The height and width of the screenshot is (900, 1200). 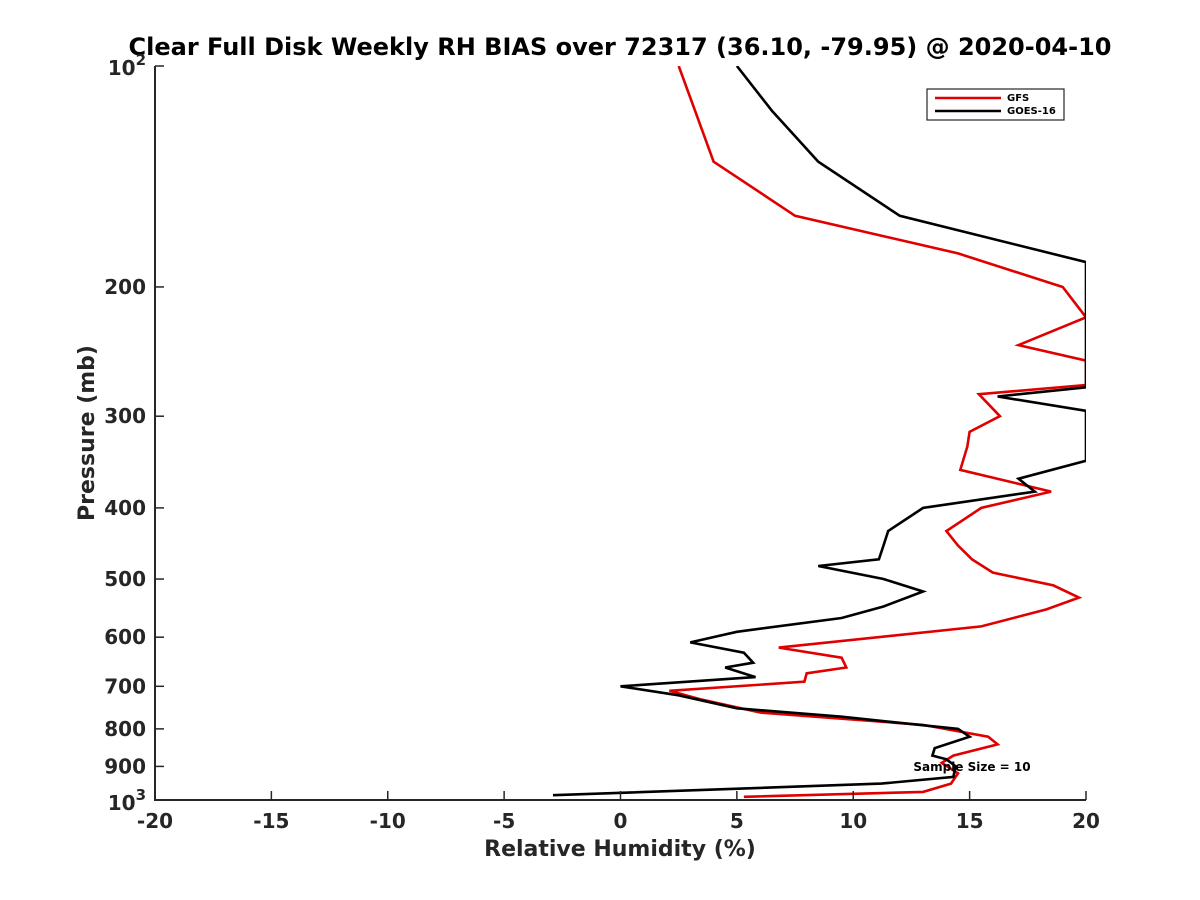 I want to click on x-tick-label: -10, so click(x=388, y=821).